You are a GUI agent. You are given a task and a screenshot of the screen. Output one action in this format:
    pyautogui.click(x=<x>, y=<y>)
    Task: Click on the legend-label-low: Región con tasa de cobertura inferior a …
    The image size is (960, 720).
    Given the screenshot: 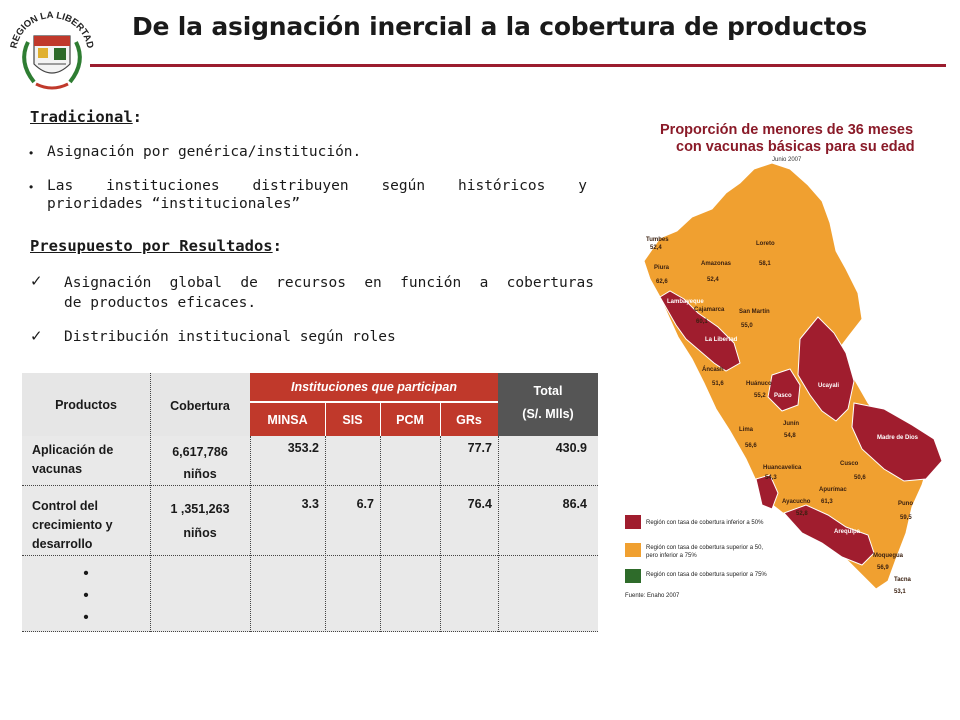 What is the action you would take?
    pyautogui.click(x=705, y=523)
    